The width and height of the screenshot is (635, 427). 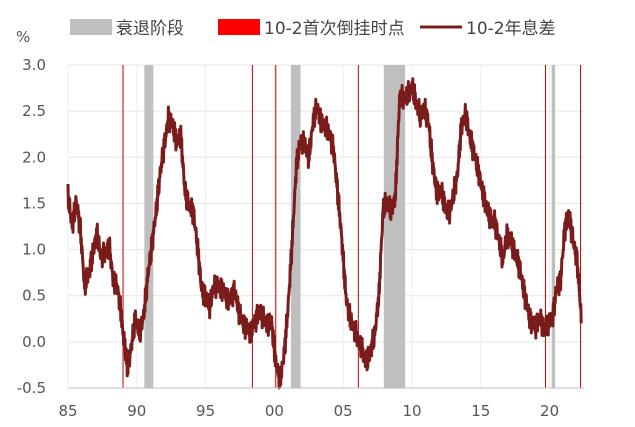 I want to click on legend-label-spread: 10-2年息差, so click(x=511, y=29).